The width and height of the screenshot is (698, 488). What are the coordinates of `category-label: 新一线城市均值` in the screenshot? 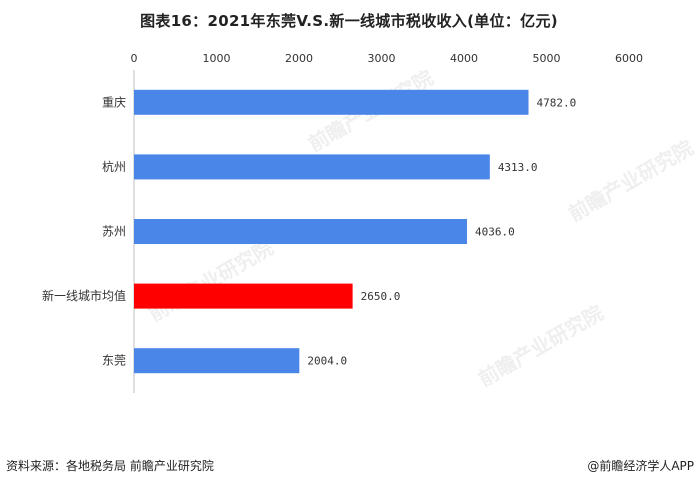 It's located at (84, 295).